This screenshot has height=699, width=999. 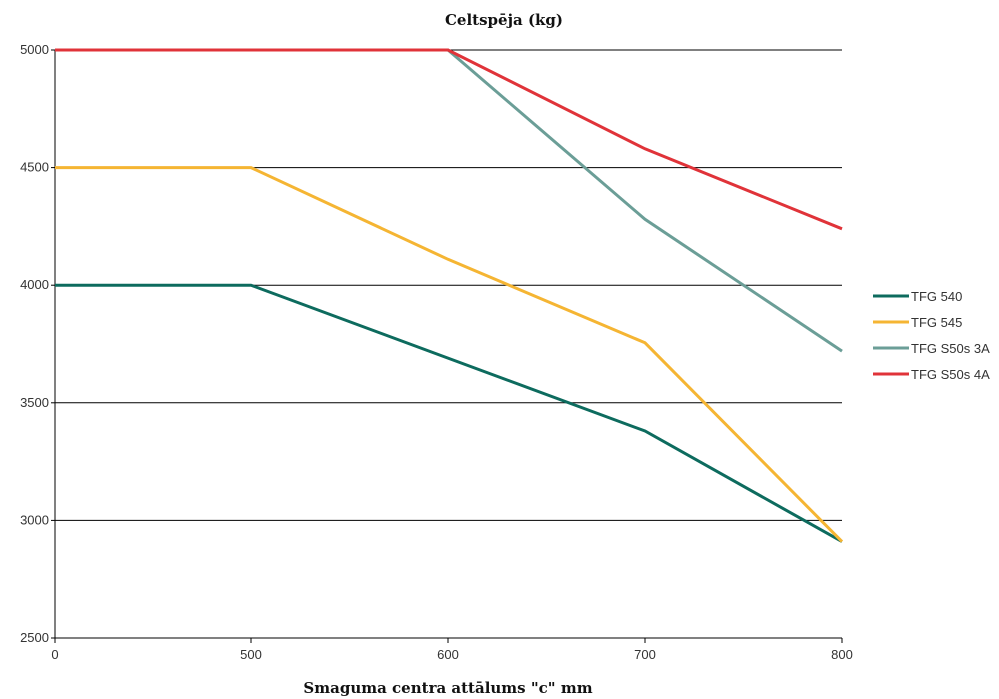 I want to click on y-tick-label: 4000, so click(x=34, y=284).